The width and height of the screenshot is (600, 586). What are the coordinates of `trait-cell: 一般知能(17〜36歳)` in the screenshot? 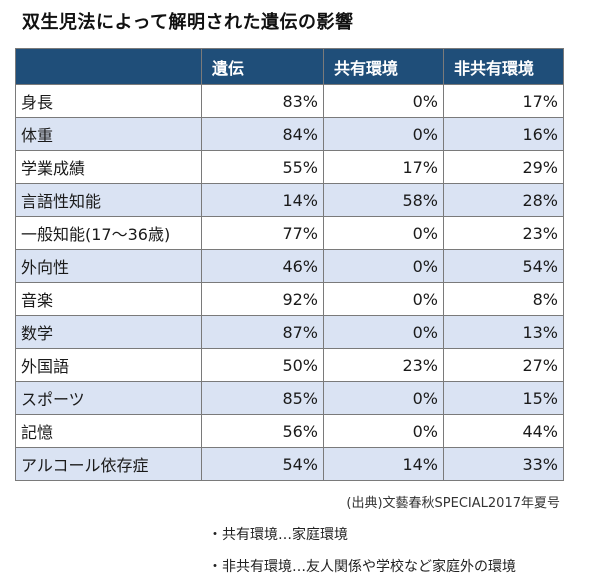 It's located at (108, 233).